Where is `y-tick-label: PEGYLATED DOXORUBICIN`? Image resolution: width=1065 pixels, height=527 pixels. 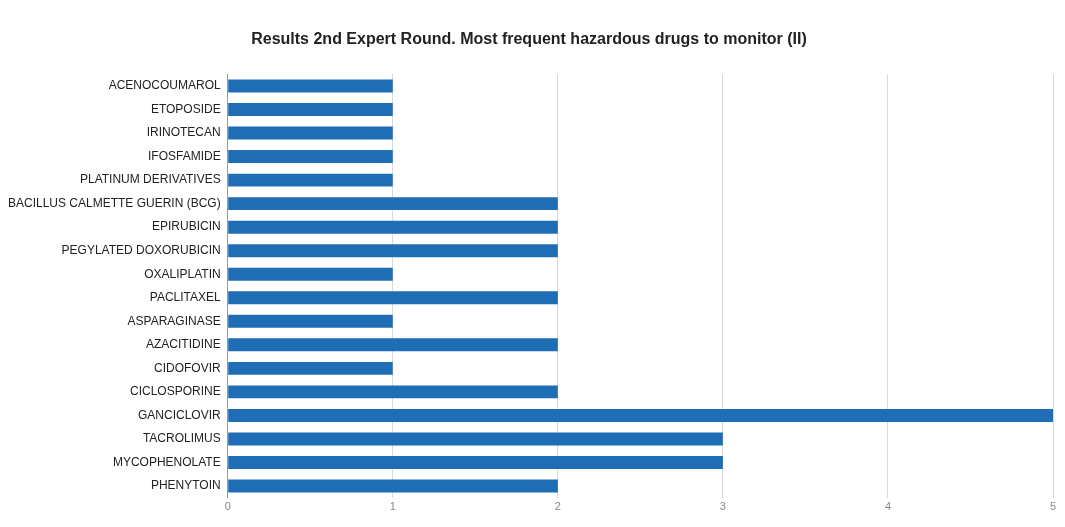 y-tick-label: PEGYLATED DOXORUBICIN is located at coordinates (141, 250).